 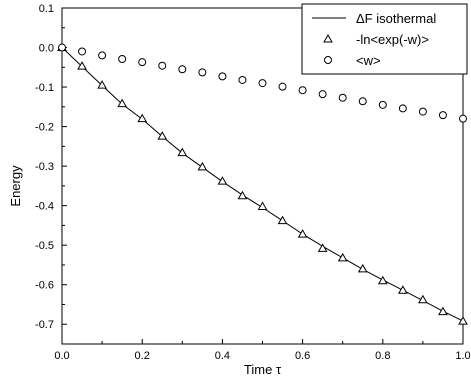 I want to click on y-tick-label: -0.1, so click(x=44, y=88).